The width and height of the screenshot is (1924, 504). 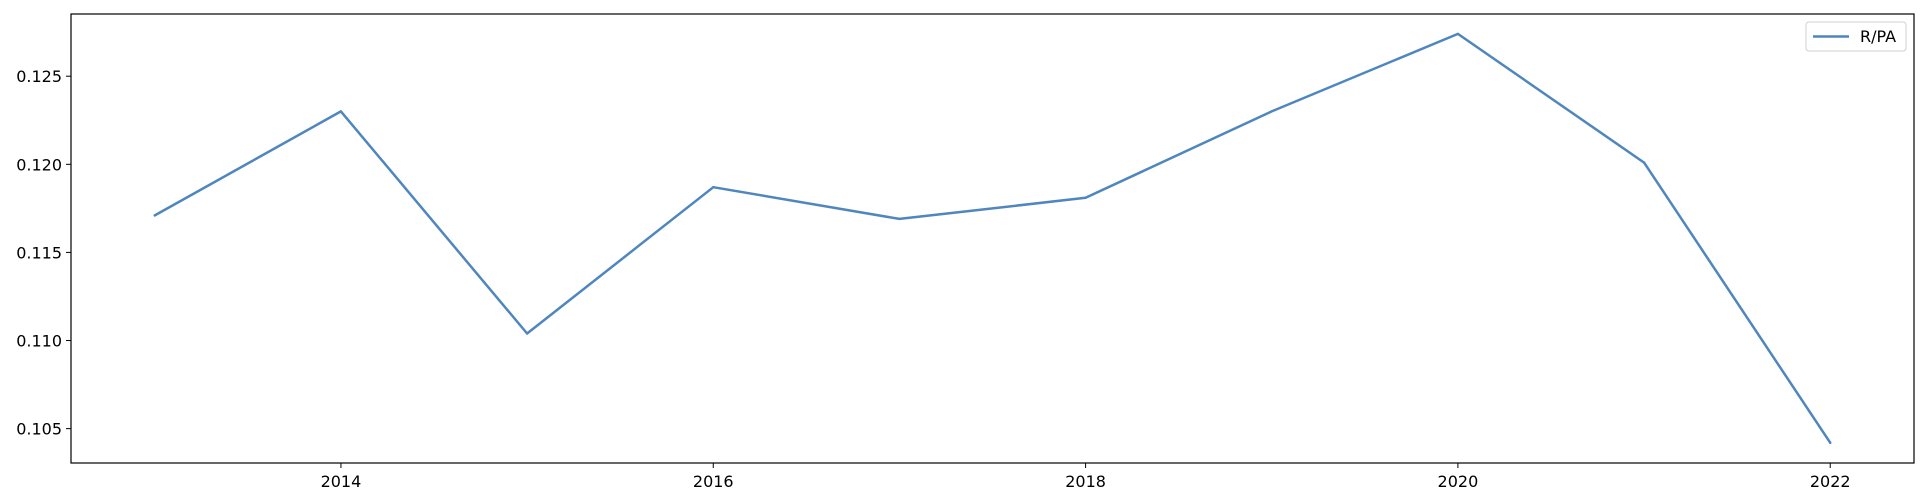 What do you see at coordinates (39, 341) in the screenshot?
I see `y-tick-label: 0.110` at bounding box center [39, 341].